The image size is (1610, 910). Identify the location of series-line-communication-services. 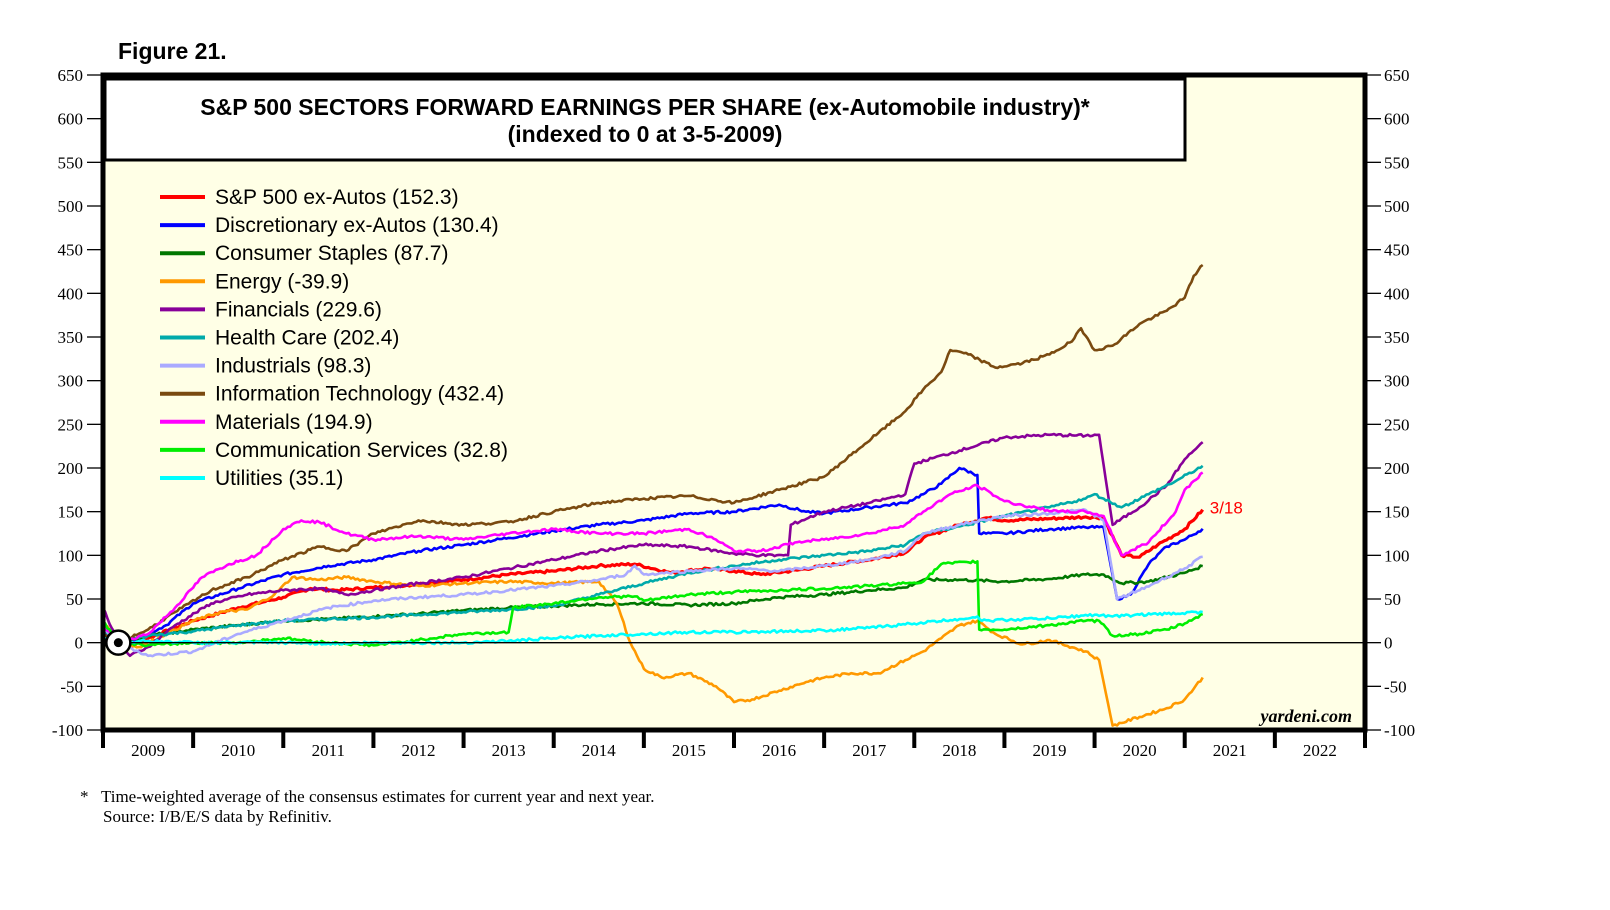
(652, 603).